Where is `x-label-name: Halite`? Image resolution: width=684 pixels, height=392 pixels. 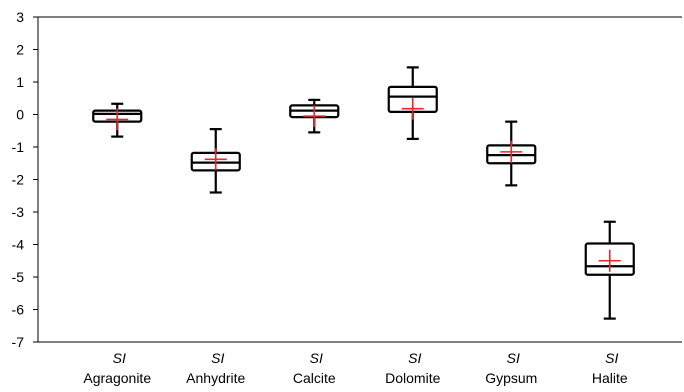 x-label-name: Halite is located at coordinates (610, 378).